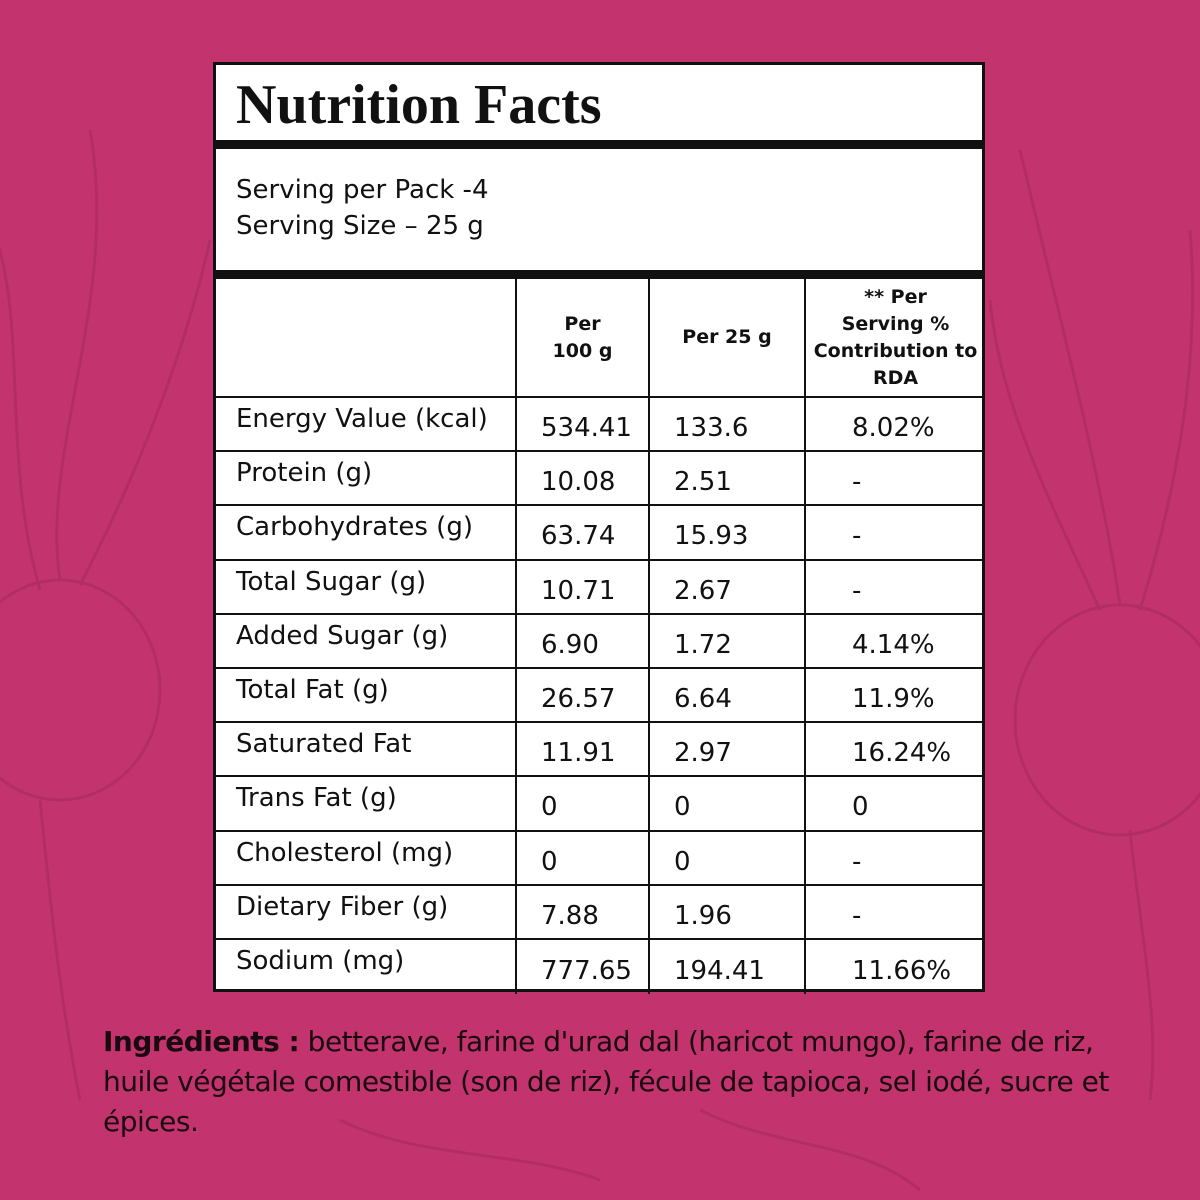  Describe the element at coordinates (366, 641) in the screenshot. I see `nutrient-label: Added Sugar (g)` at that location.